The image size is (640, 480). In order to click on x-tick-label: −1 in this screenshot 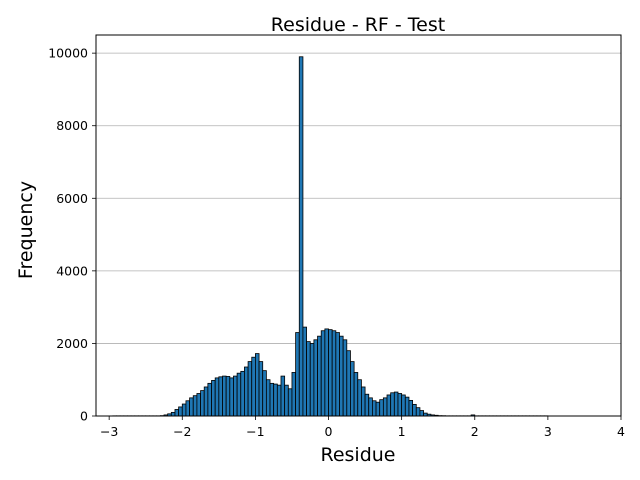, I will do `click(255, 431)`.